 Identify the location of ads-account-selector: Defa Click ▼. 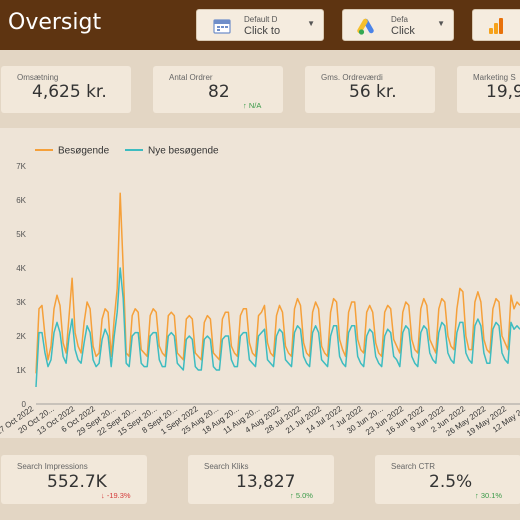
(398, 25).